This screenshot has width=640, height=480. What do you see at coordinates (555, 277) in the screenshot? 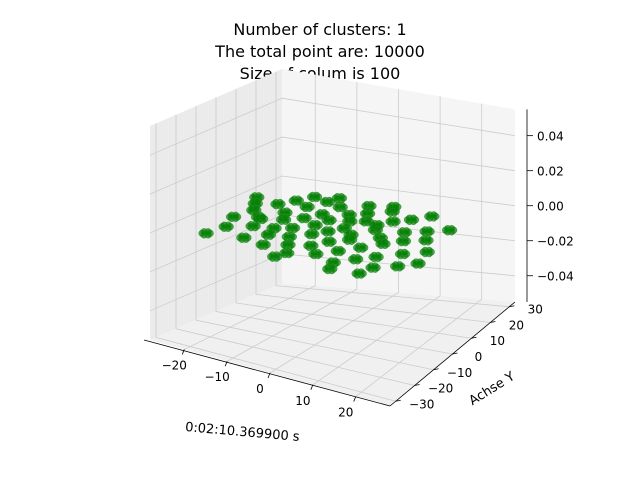
I see `z-tick-label-0: −0.04` at bounding box center [555, 277].